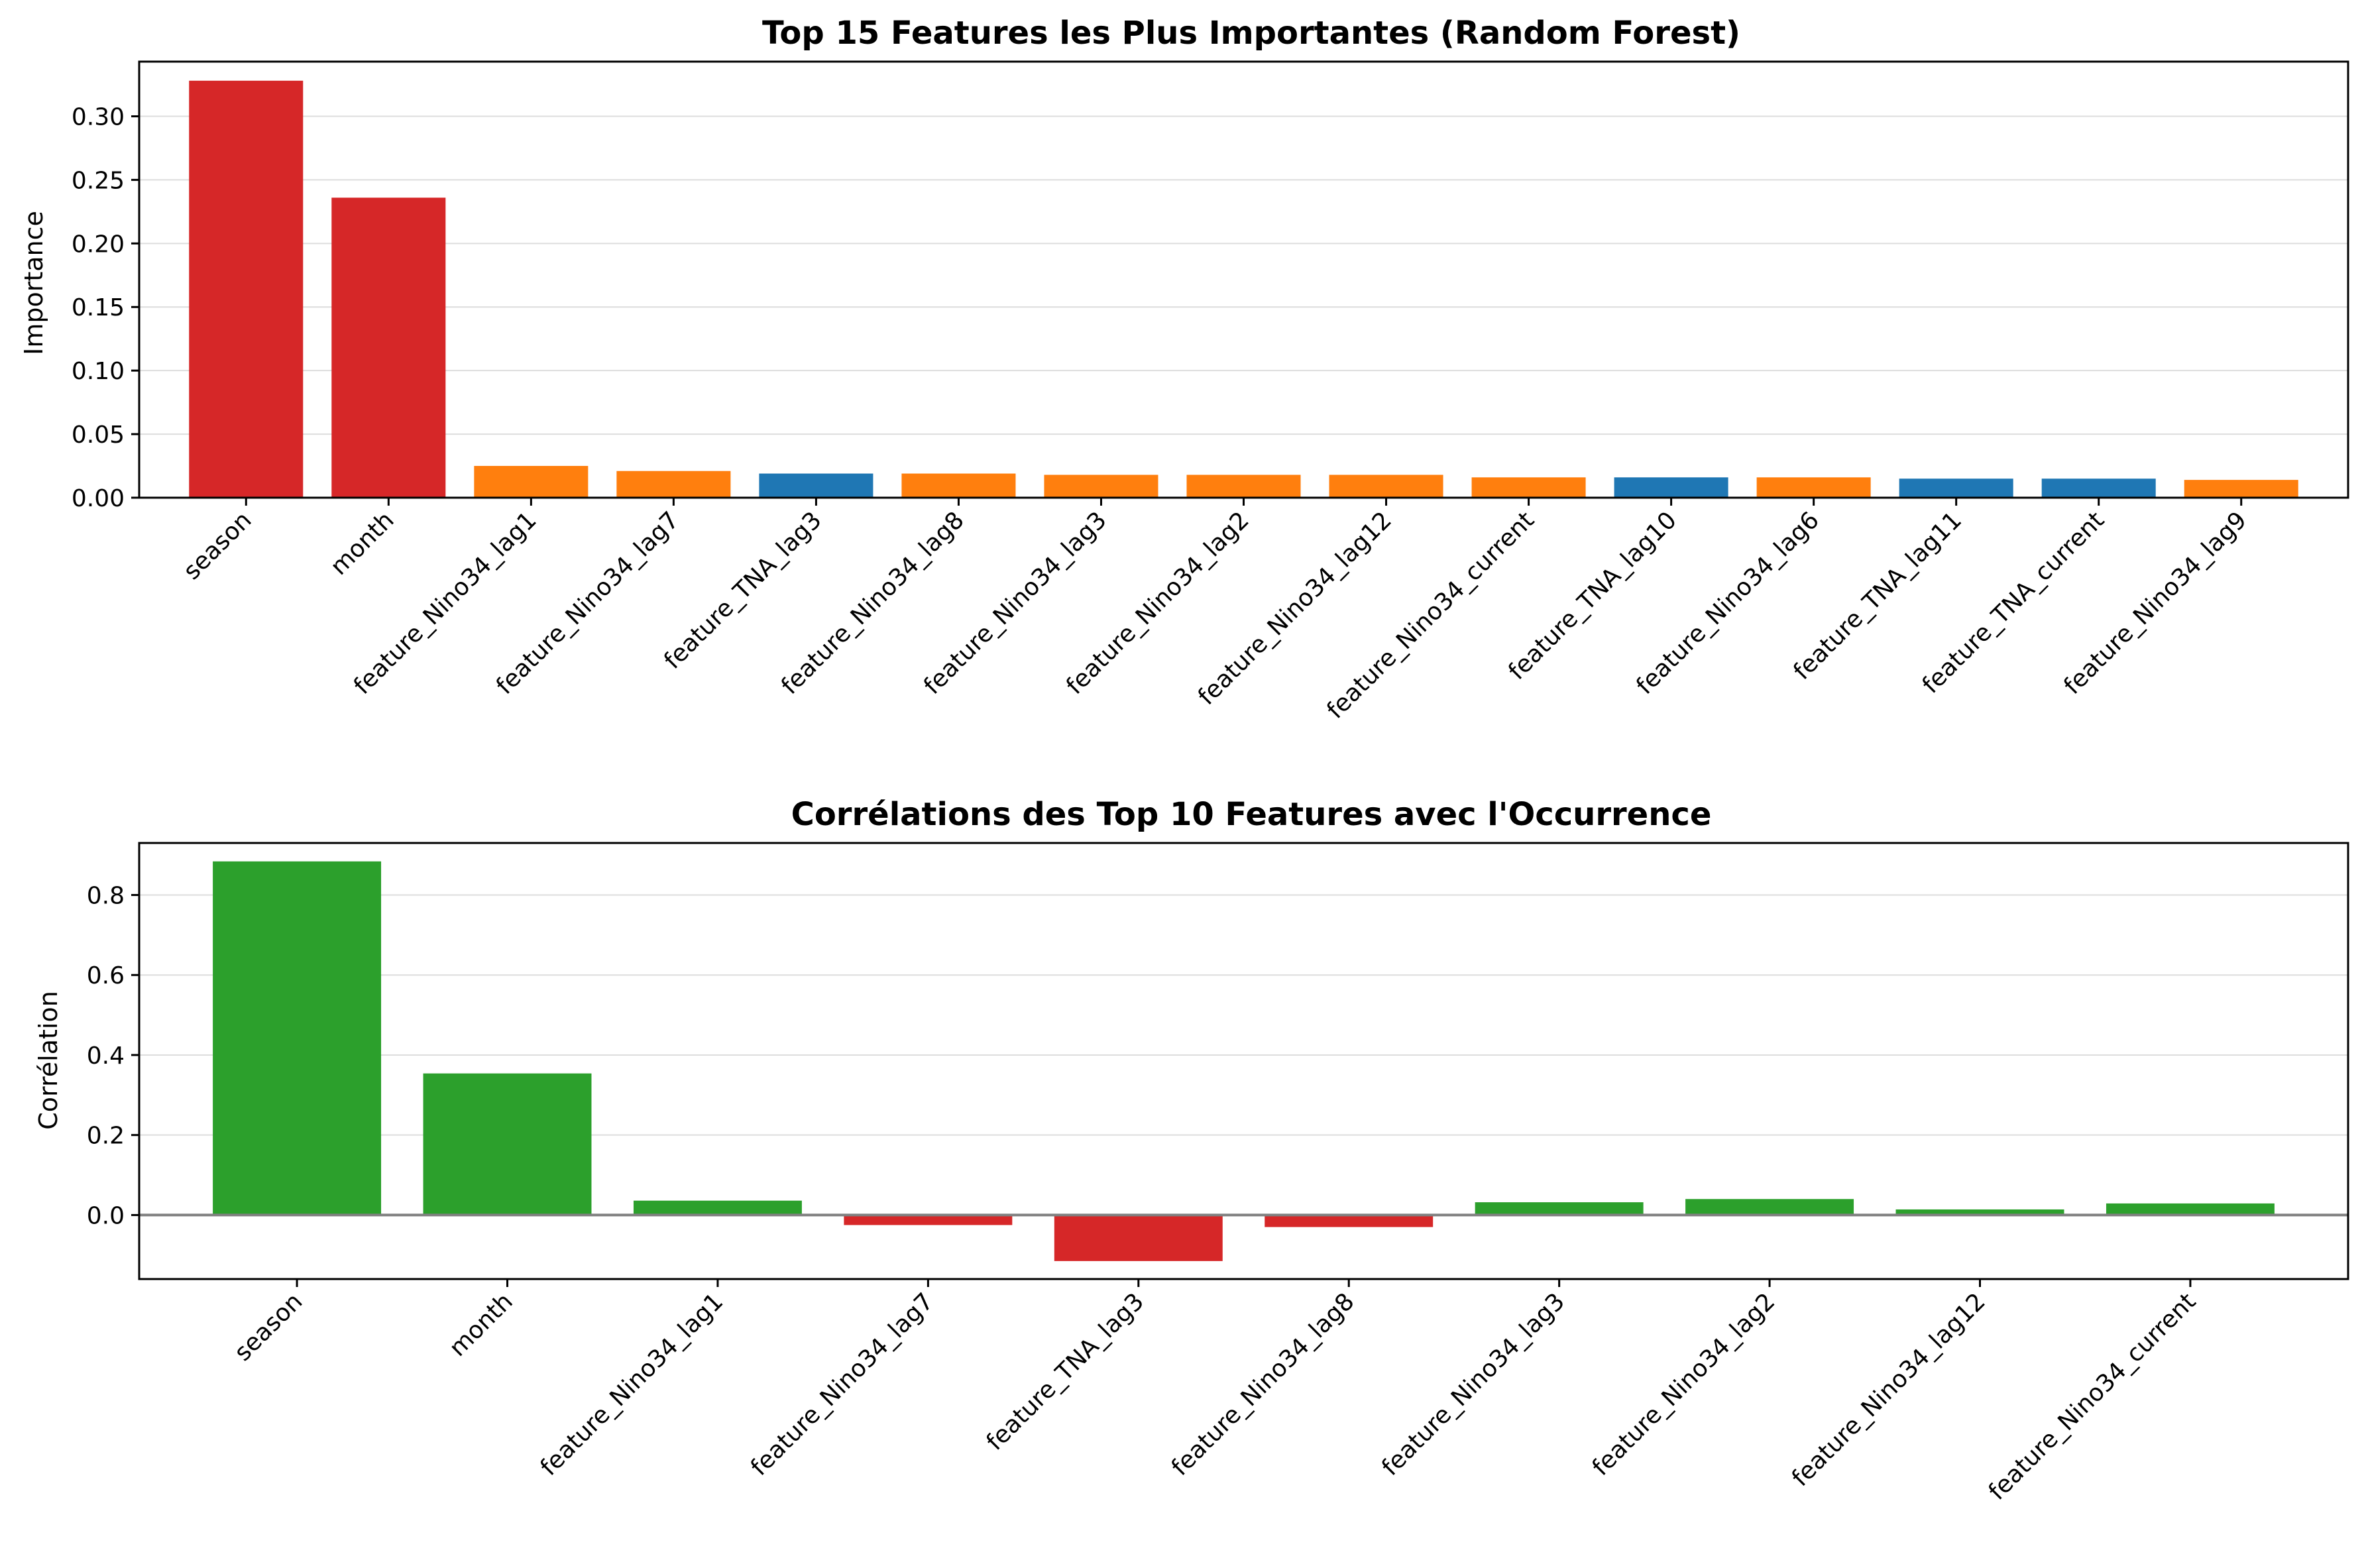 This screenshot has width=2366, height=1568. What do you see at coordinates (1101, 487) in the screenshot?
I see `importance-bar-feature_Nino34_lag3` at bounding box center [1101, 487].